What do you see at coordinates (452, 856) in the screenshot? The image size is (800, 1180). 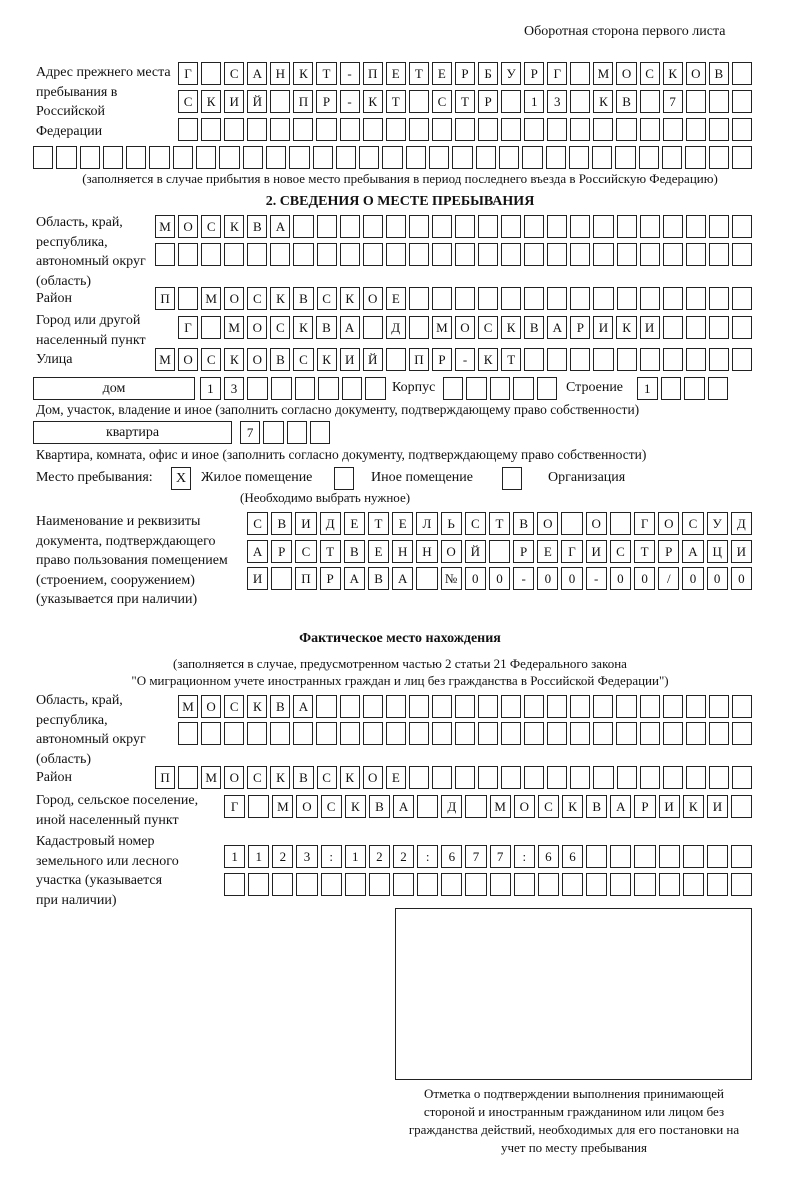 I see `char-cell: 6` at bounding box center [452, 856].